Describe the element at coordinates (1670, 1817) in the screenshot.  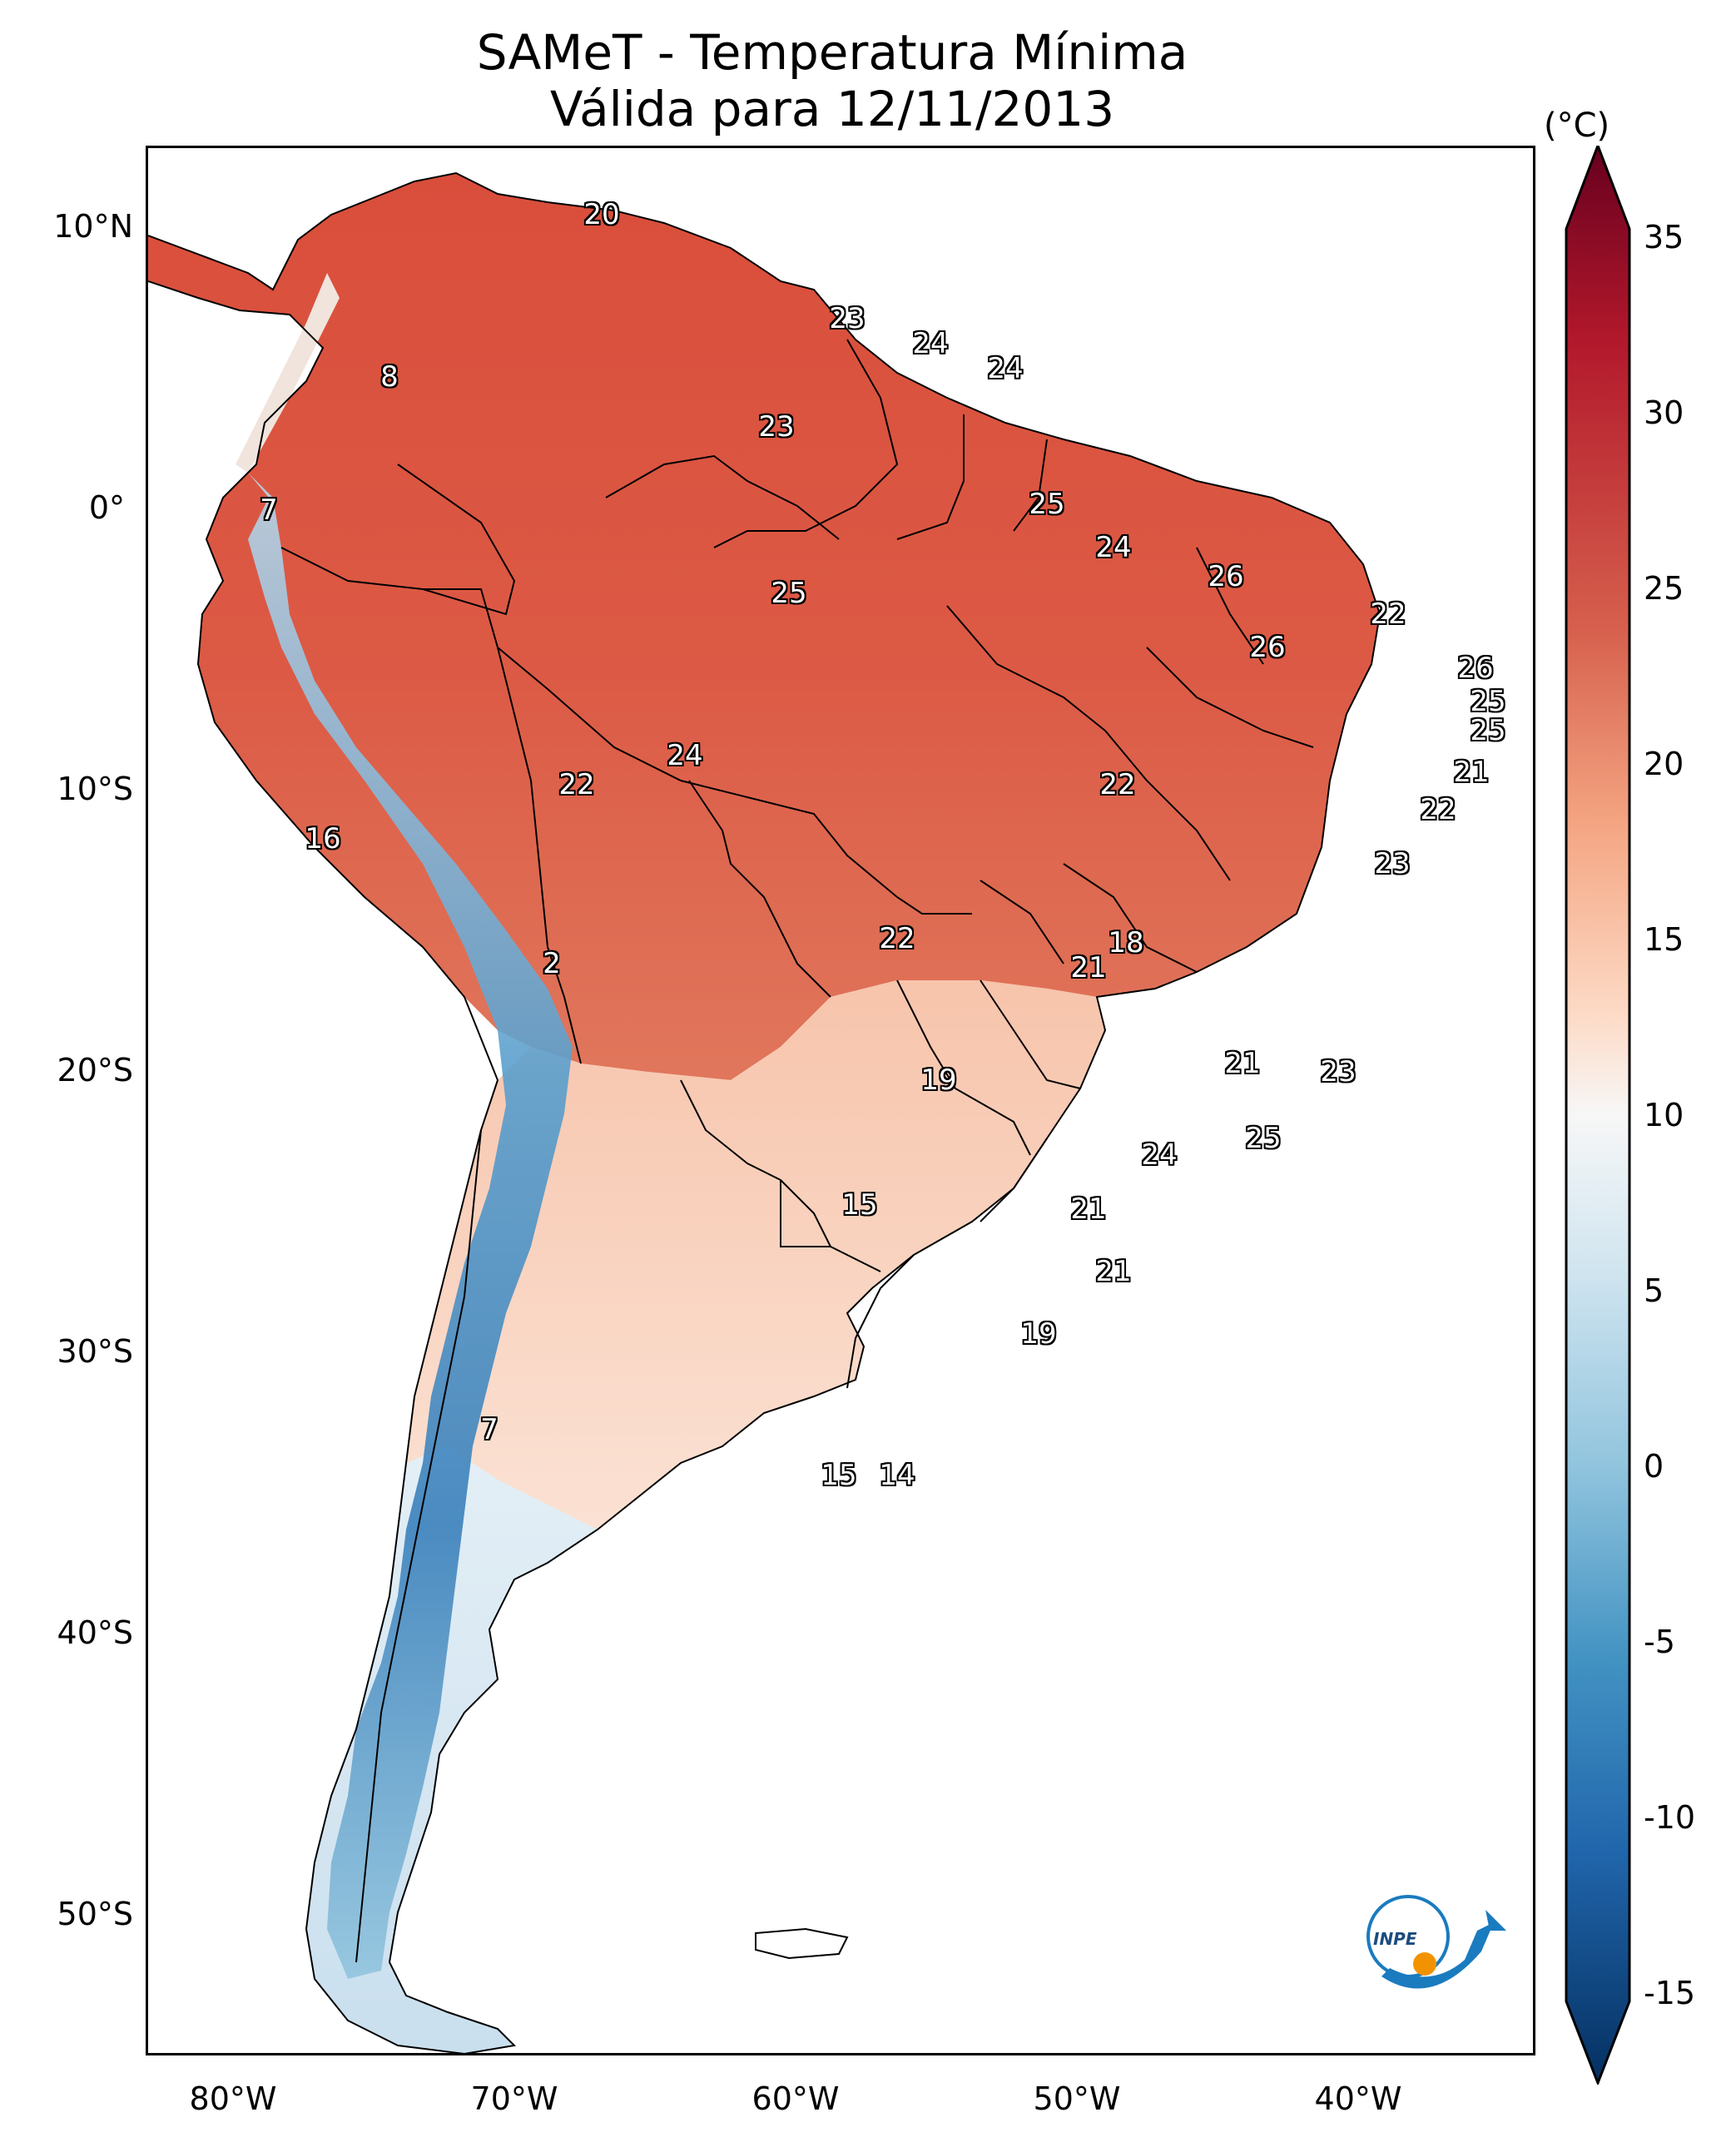
I see `colorbar-tick: -10` at that location.